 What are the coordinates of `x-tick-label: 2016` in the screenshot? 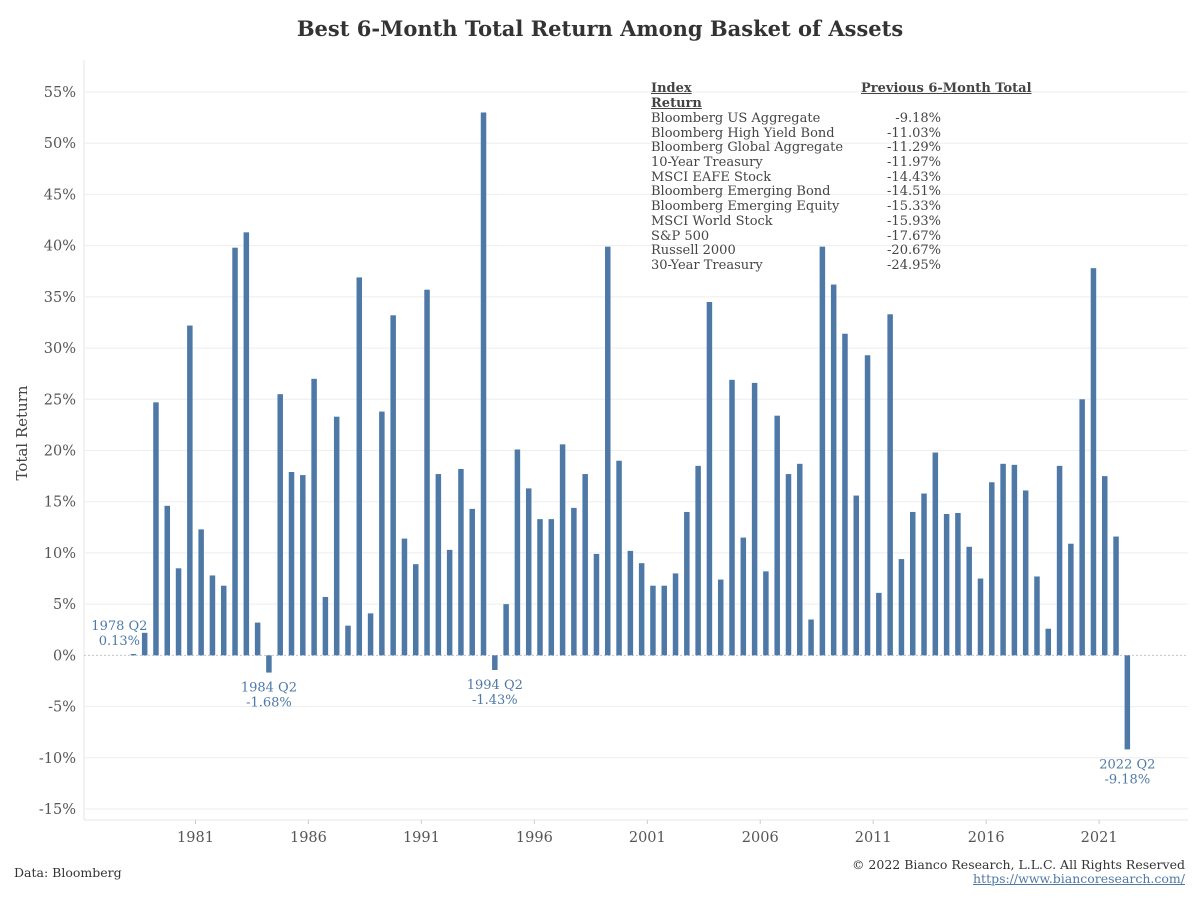 It's located at (986, 838).